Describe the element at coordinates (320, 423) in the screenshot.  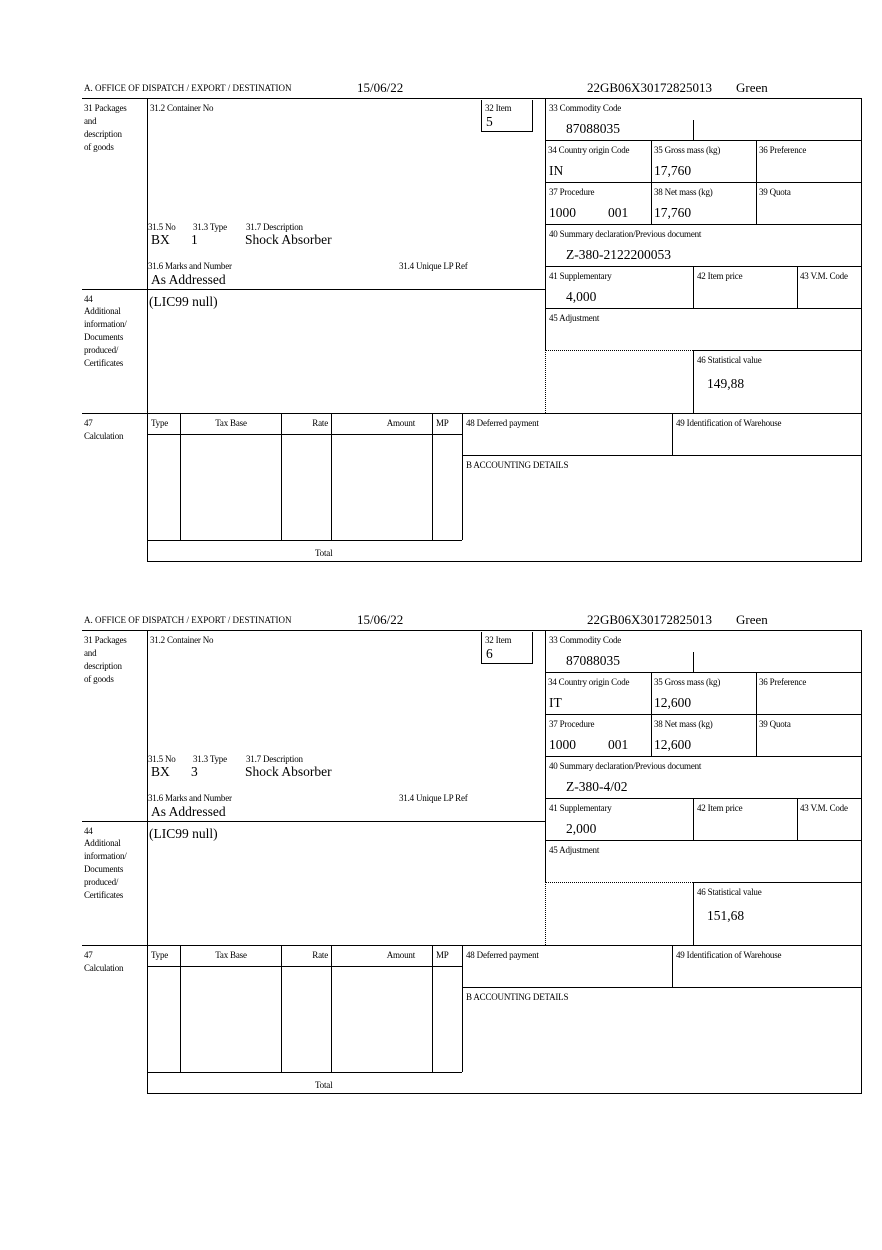
I see `calc-header-rate: Rate` at that location.